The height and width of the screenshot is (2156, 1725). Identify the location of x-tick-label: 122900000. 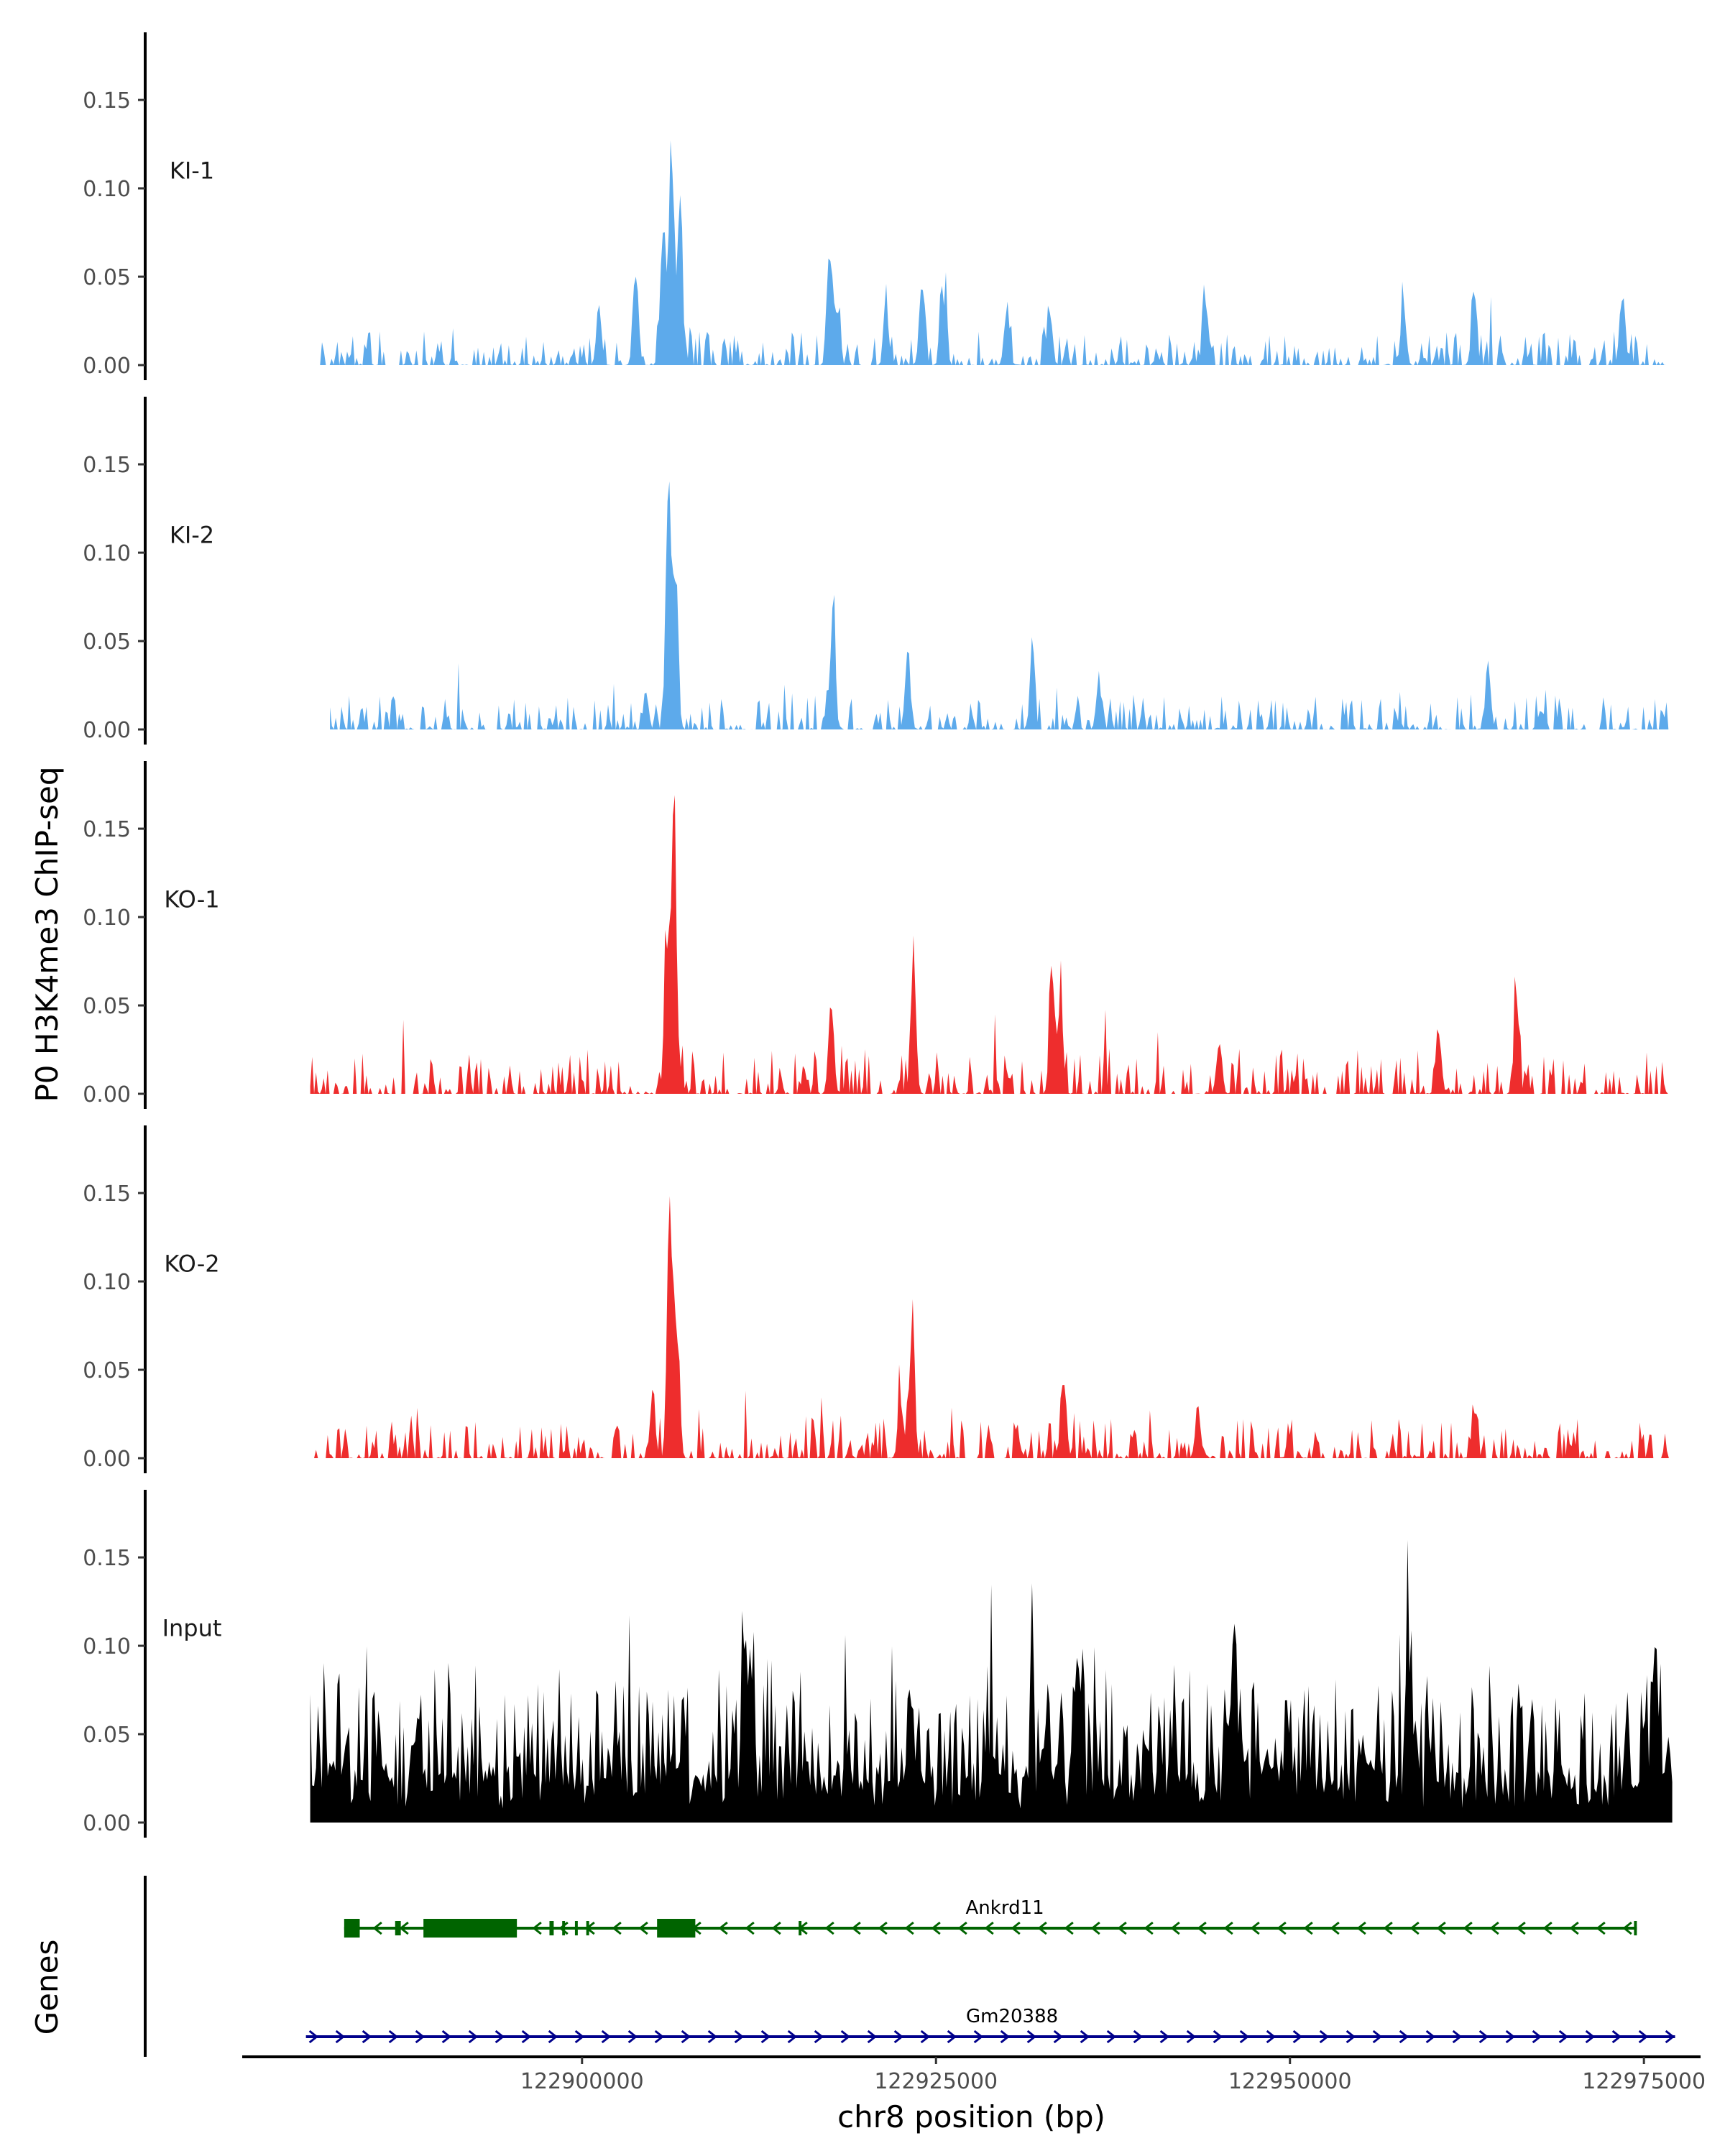
(582, 2082).